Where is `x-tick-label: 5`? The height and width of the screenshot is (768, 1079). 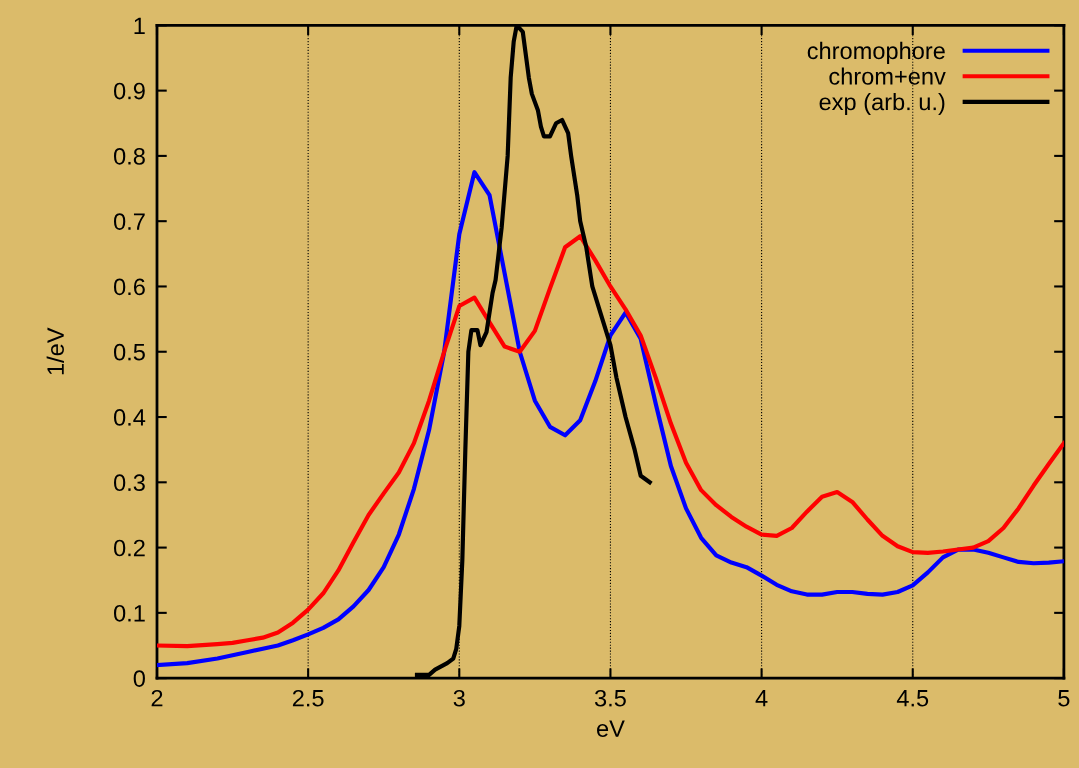 x-tick-label: 5 is located at coordinates (1064, 698).